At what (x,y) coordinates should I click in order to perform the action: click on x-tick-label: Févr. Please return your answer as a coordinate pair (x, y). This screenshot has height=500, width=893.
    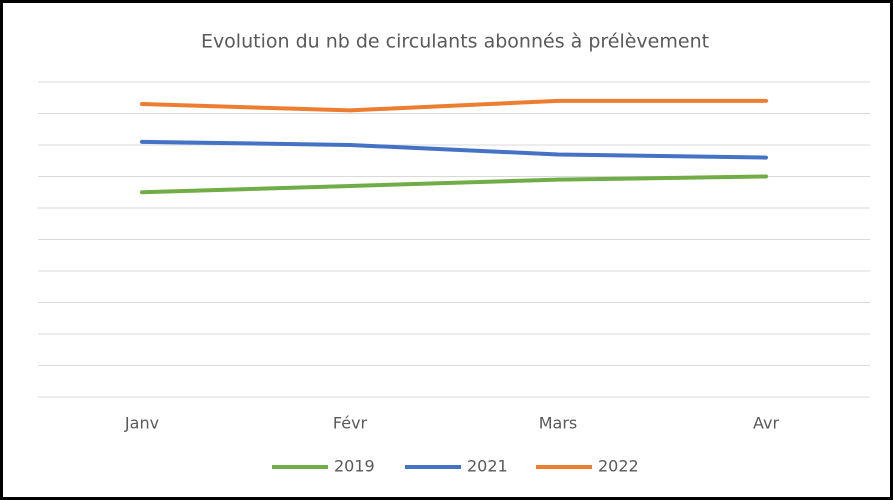
    Looking at the image, I should click on (350, 423).